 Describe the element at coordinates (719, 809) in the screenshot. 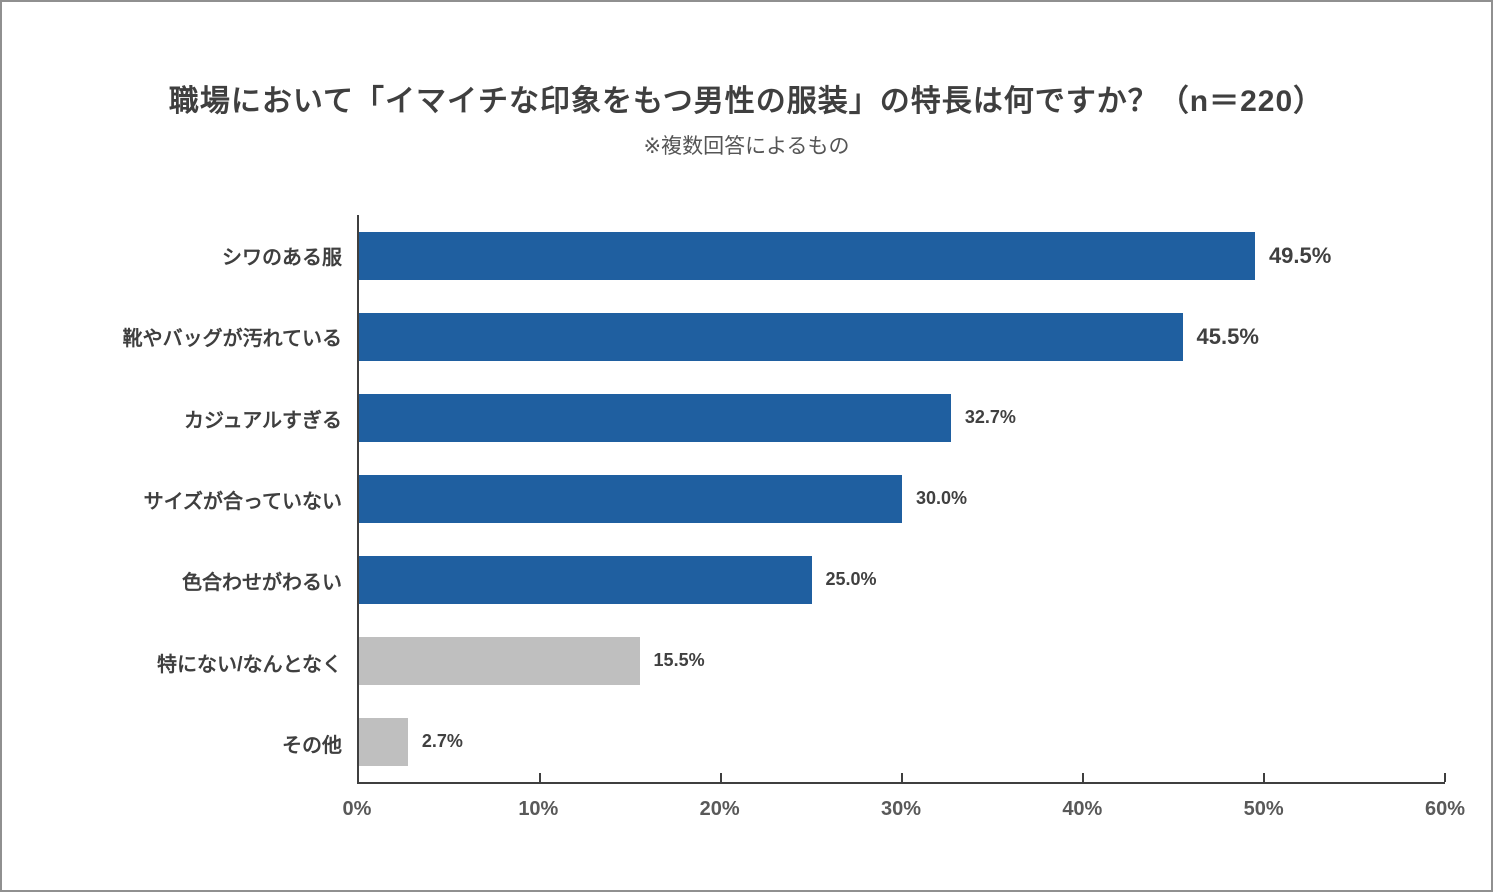

I see `x-axis-tick-label: 20%` at that location.